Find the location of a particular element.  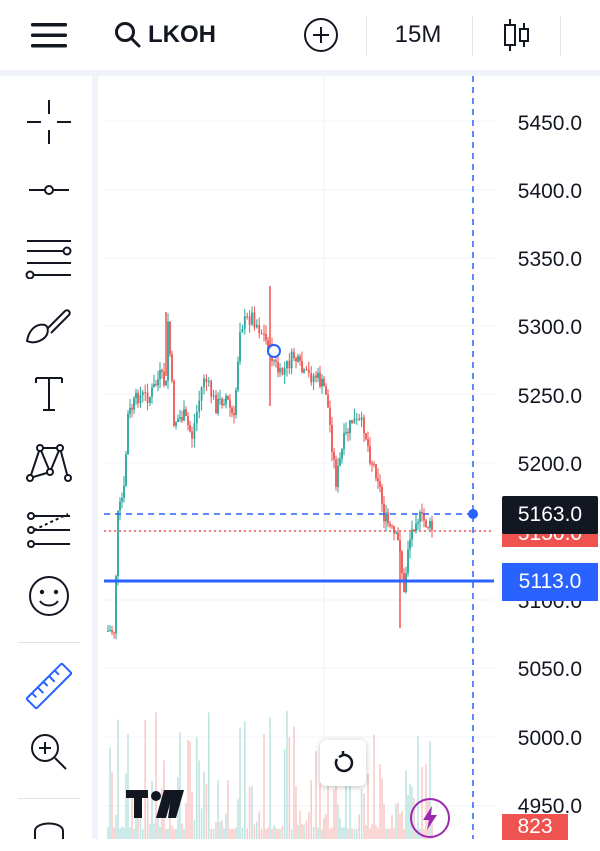

reset-icon is located at coordinates (344, 762).